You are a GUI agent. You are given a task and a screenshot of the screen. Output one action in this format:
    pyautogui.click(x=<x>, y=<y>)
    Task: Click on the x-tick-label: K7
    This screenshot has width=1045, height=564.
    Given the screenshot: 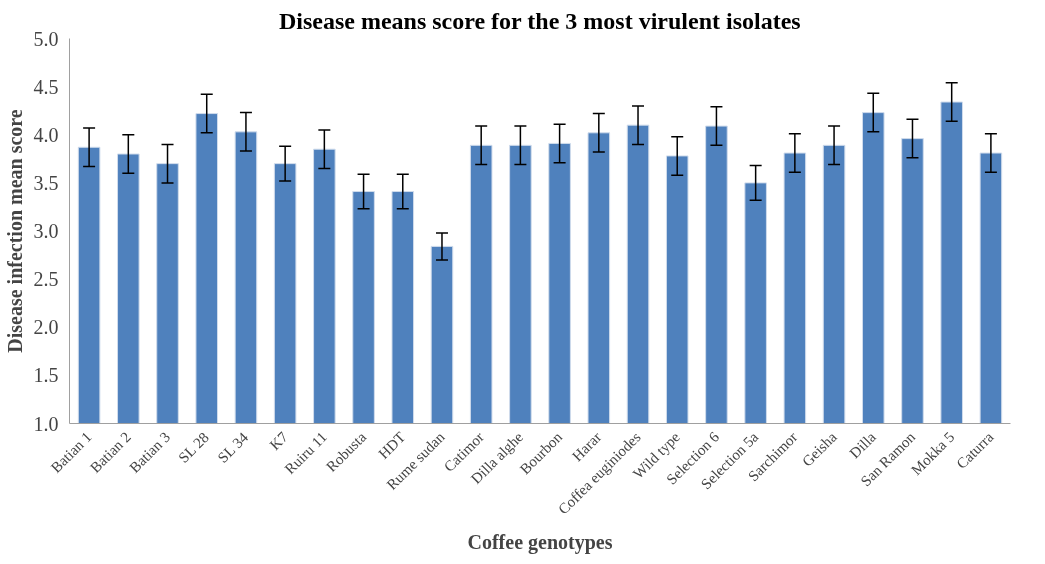 What is the action you would take?
    pyautogui.click(x=279, y=441)
    